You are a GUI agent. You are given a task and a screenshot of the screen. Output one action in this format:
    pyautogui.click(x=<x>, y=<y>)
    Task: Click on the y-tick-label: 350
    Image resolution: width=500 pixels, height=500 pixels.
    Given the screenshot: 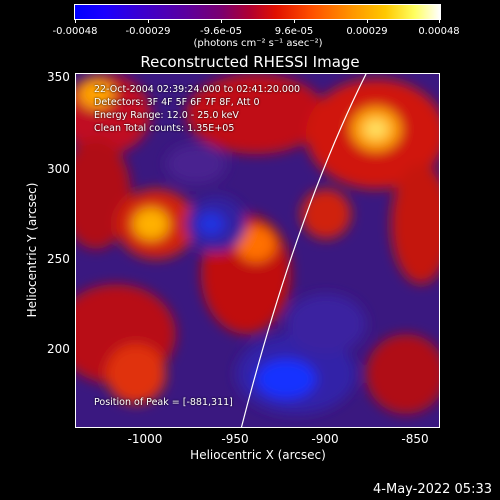 What is the action you would take?
    pyautogui.click(x=58, y=77)
    